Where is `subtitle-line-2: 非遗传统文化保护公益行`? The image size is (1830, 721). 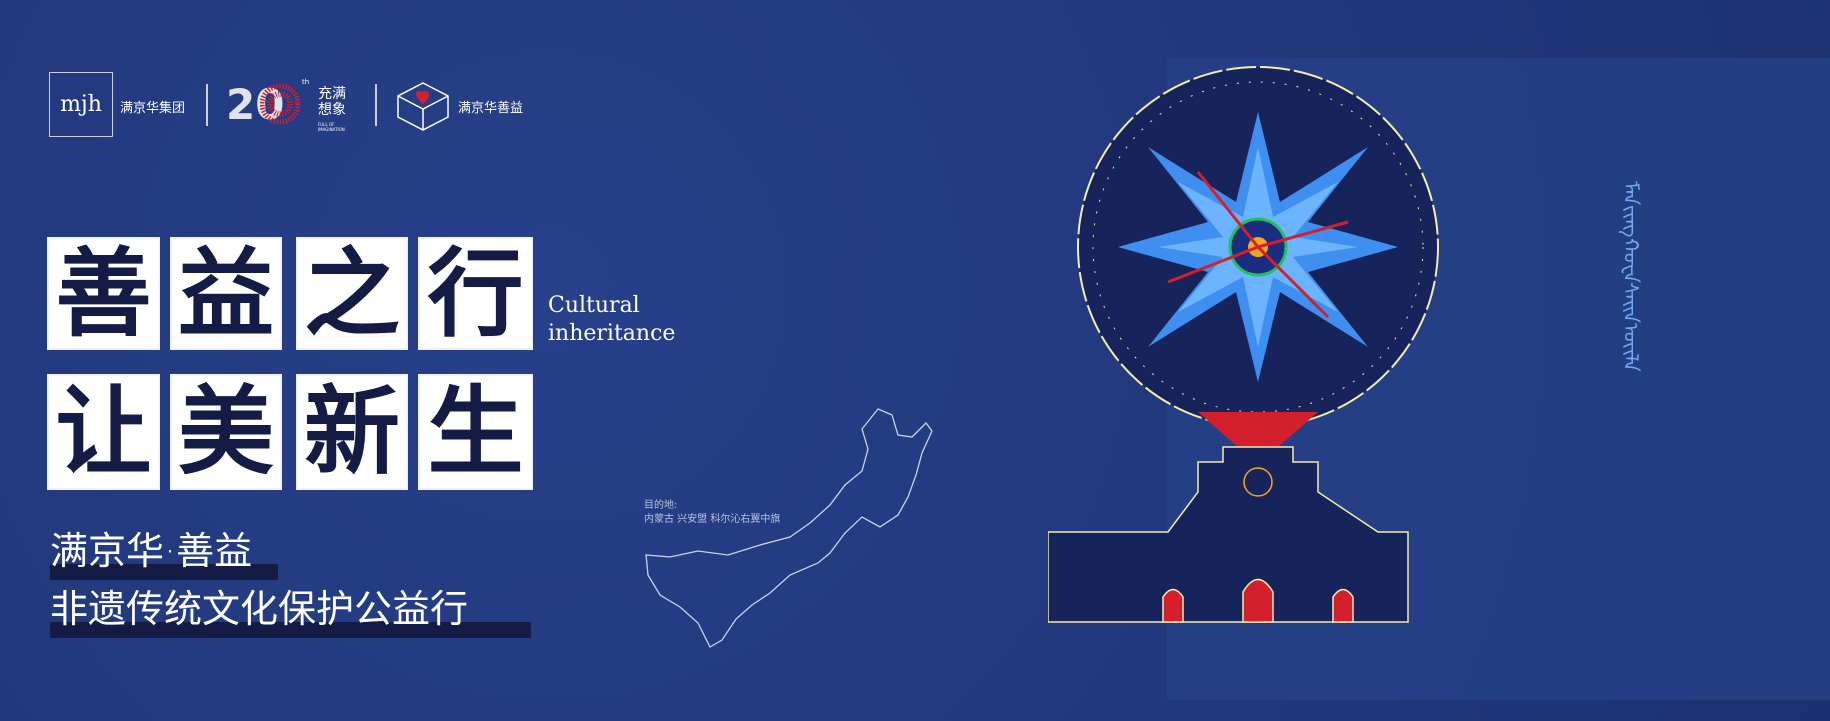 subtitle-line-2: 非遗传统文化保护公益行 is located at coordinates (259, 609).